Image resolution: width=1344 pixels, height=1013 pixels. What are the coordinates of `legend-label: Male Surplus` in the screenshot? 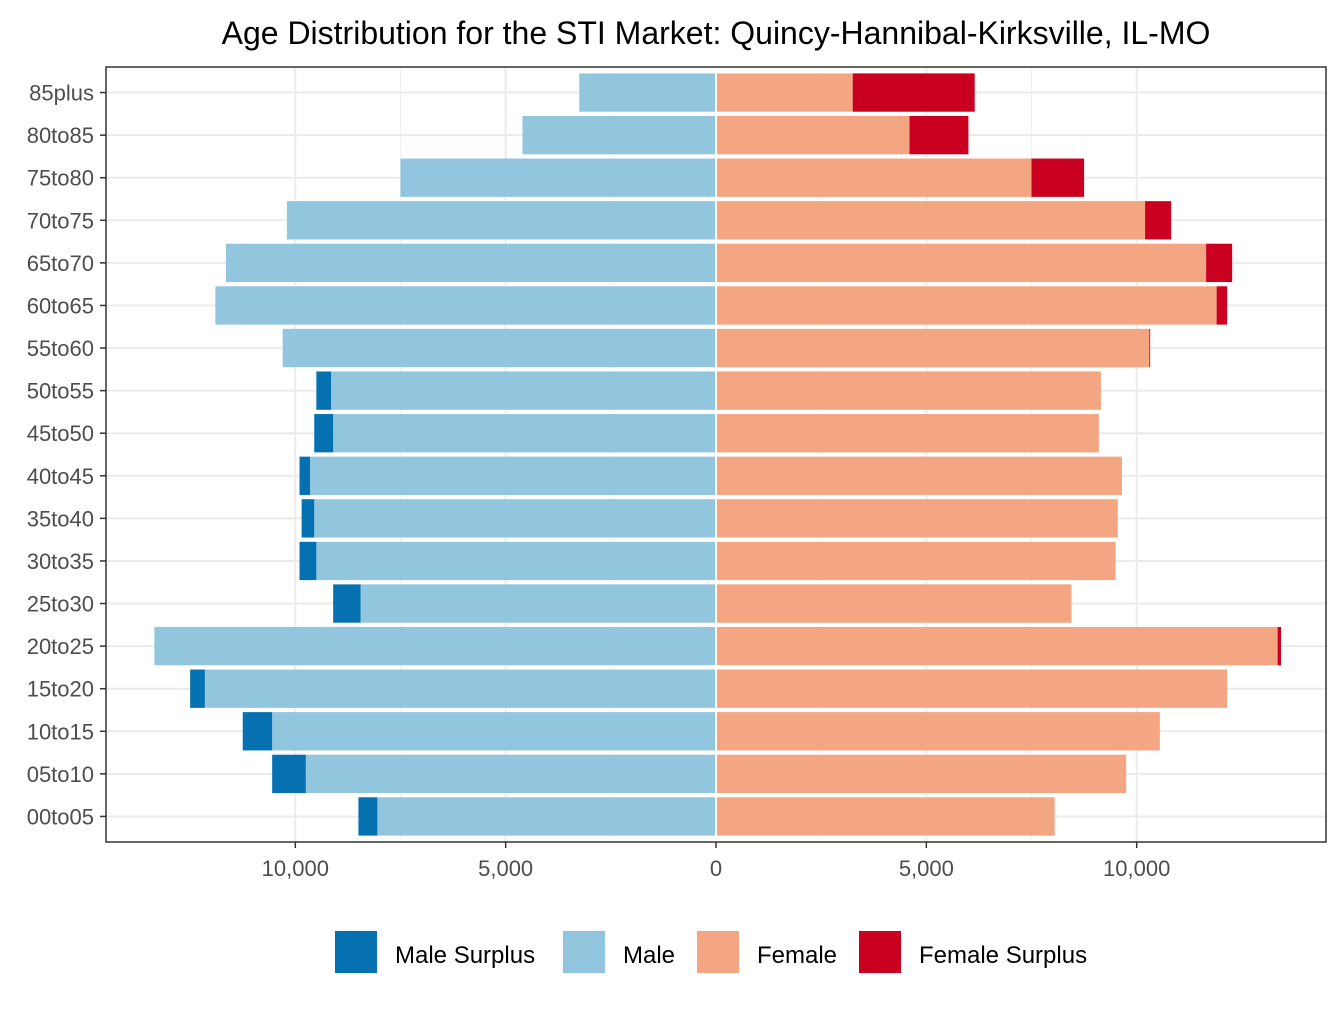 It's located at (465, 955).